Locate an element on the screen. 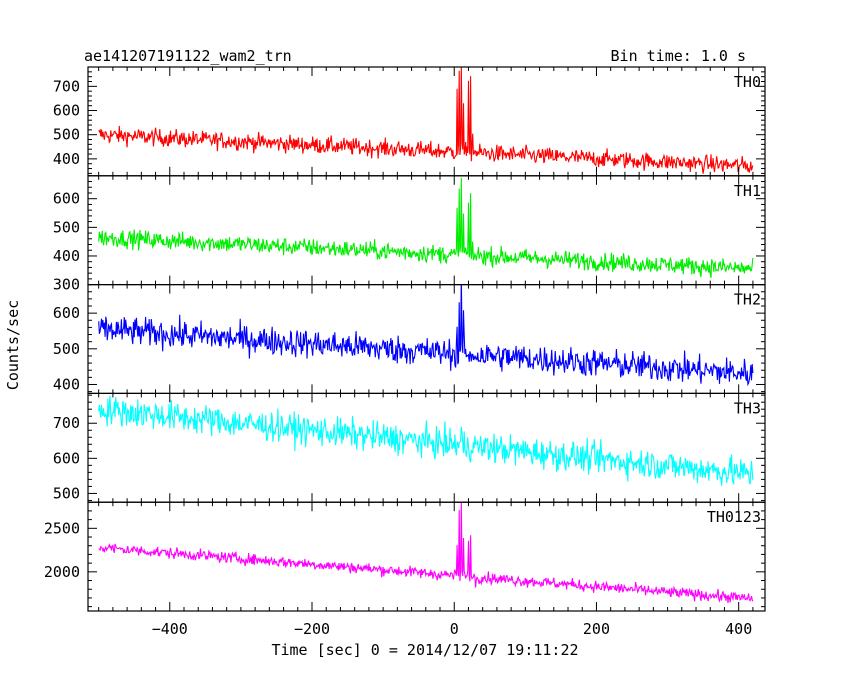 This screenshot has width=850, height=680. x-tick-label-1: −200 is located at coordinates (312, 629).